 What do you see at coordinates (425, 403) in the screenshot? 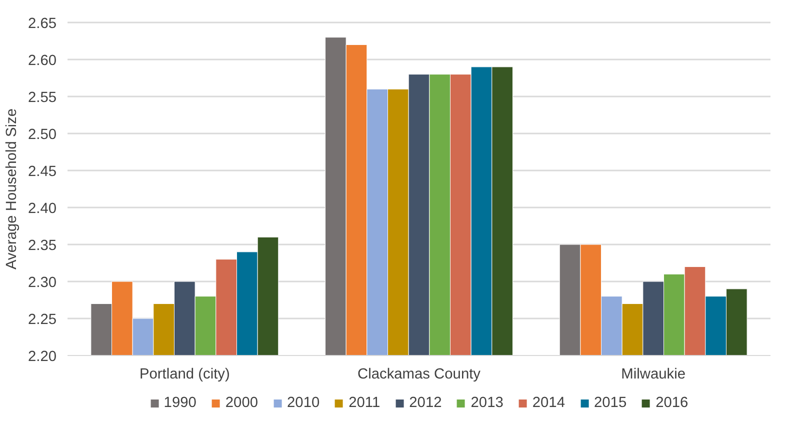
I see `legend-label: 2012` at bounding box center [425, 403].